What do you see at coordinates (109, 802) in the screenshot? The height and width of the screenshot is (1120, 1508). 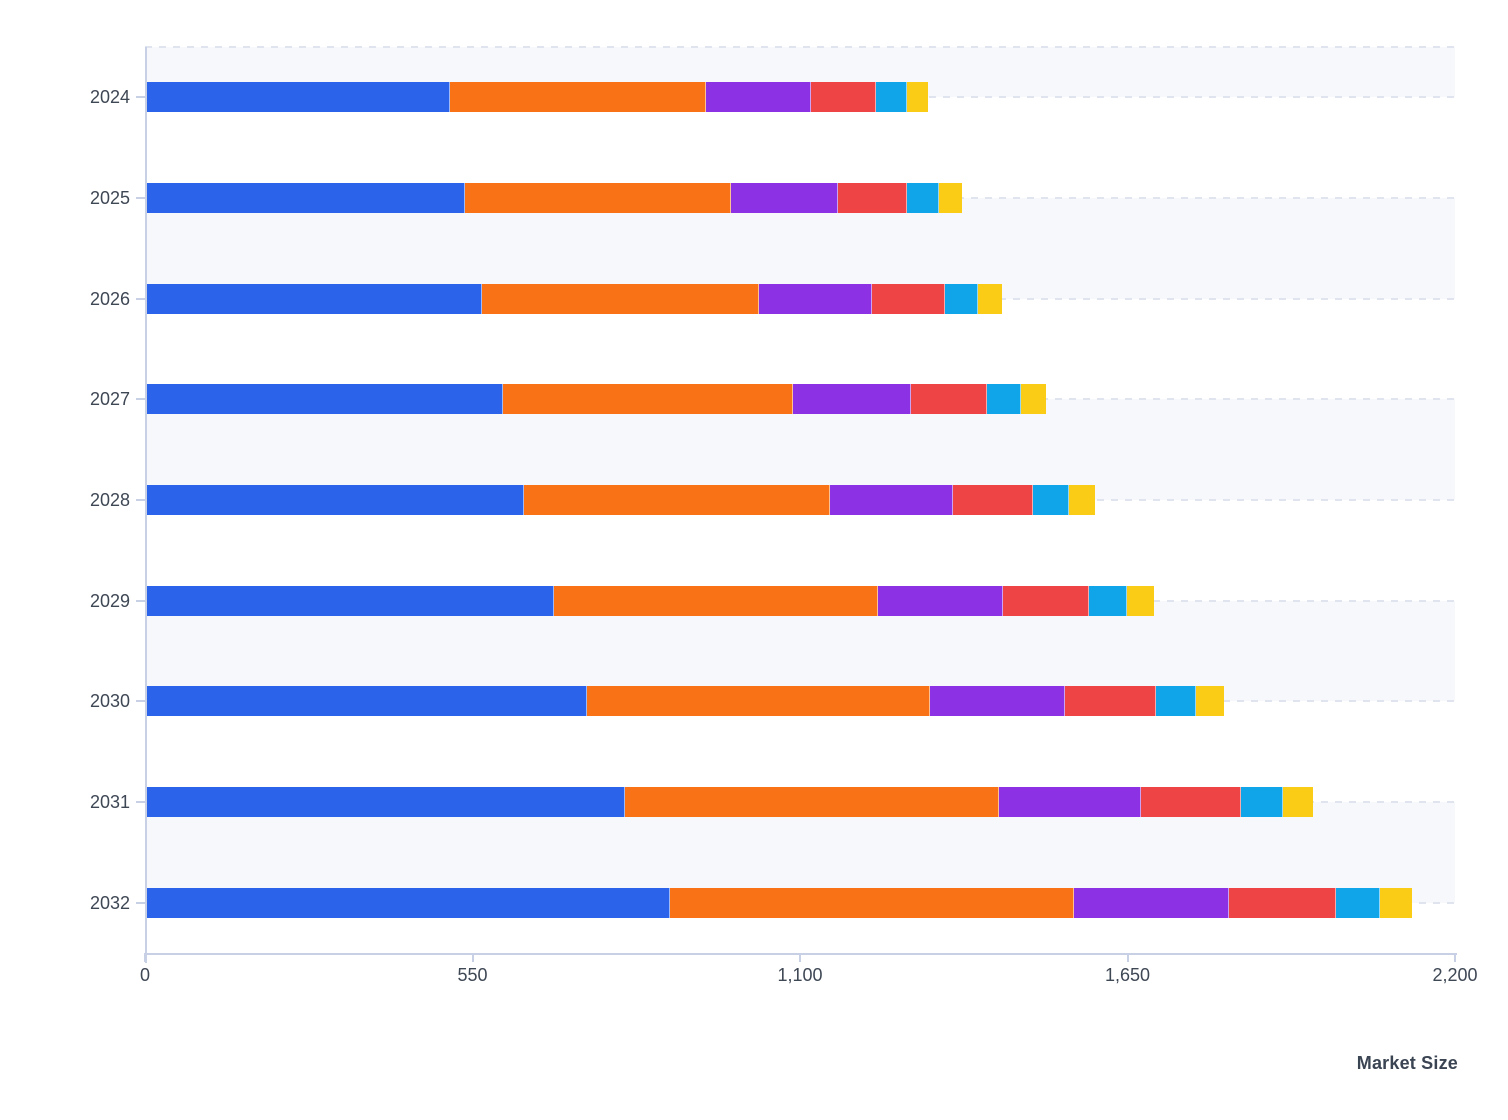 I see `y-axis-label-2031: 2031` at bounding box center [109, 802].